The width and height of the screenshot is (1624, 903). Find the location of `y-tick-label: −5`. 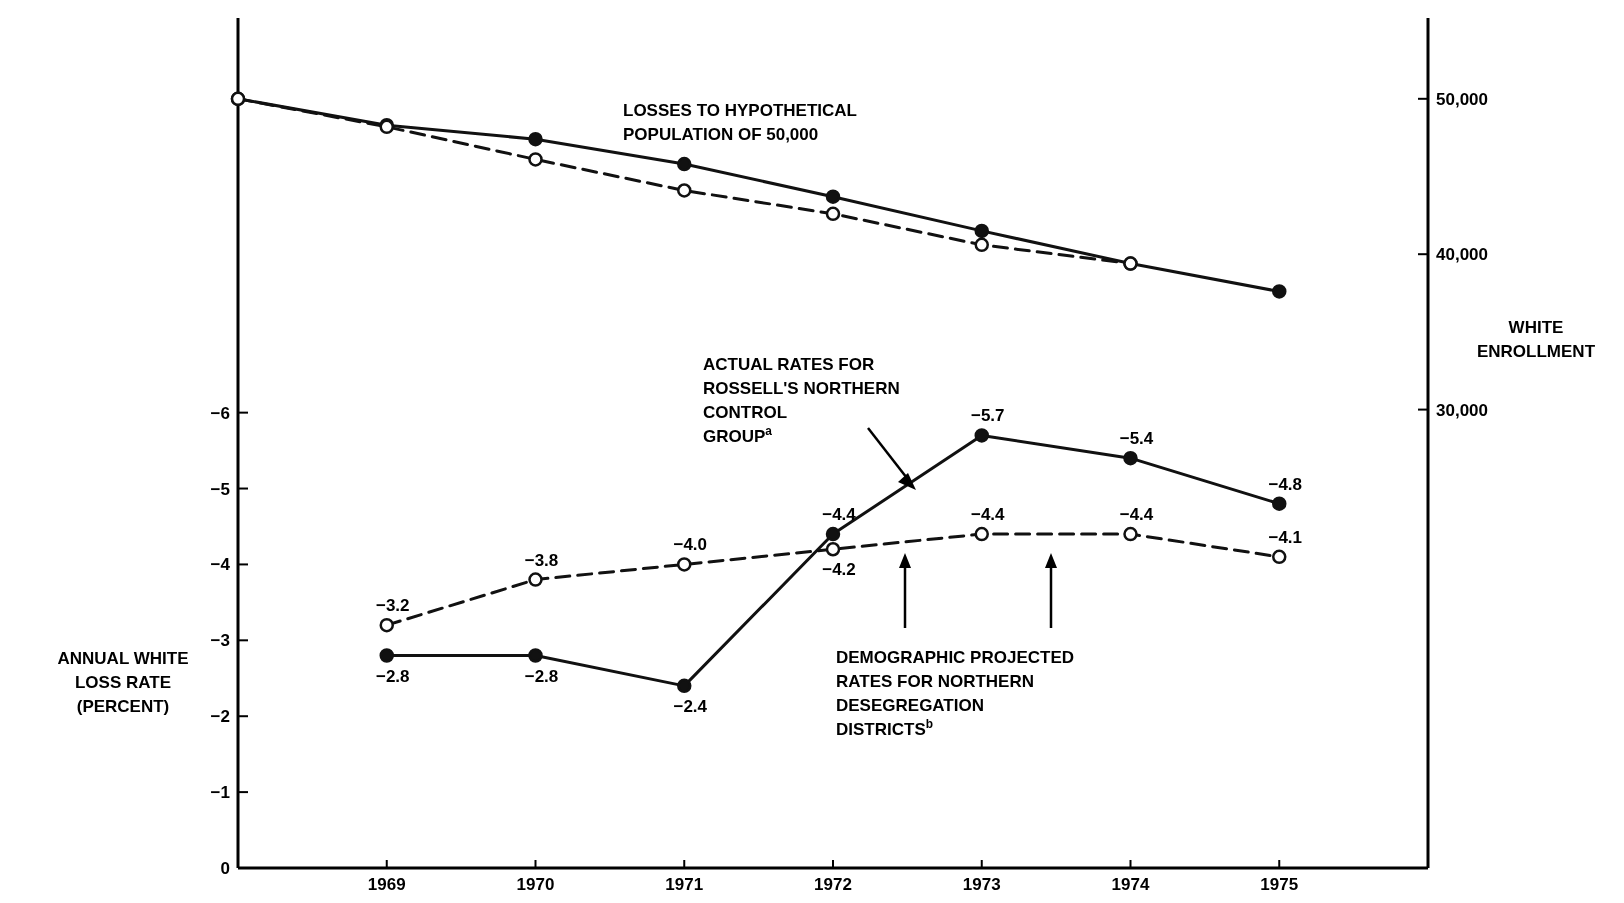

y-tick-label: −5 is located at coordinates (220, 489).